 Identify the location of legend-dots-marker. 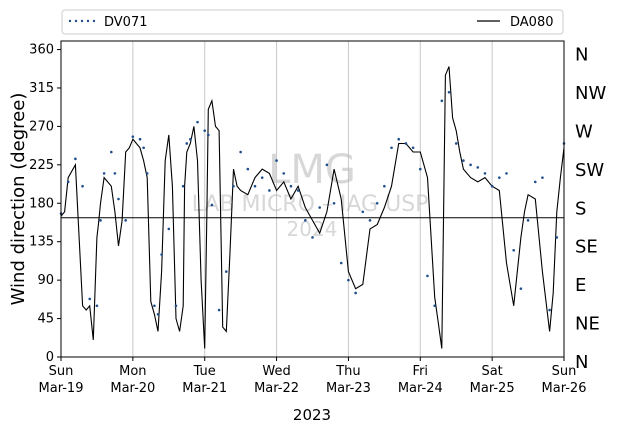
(82, 21).